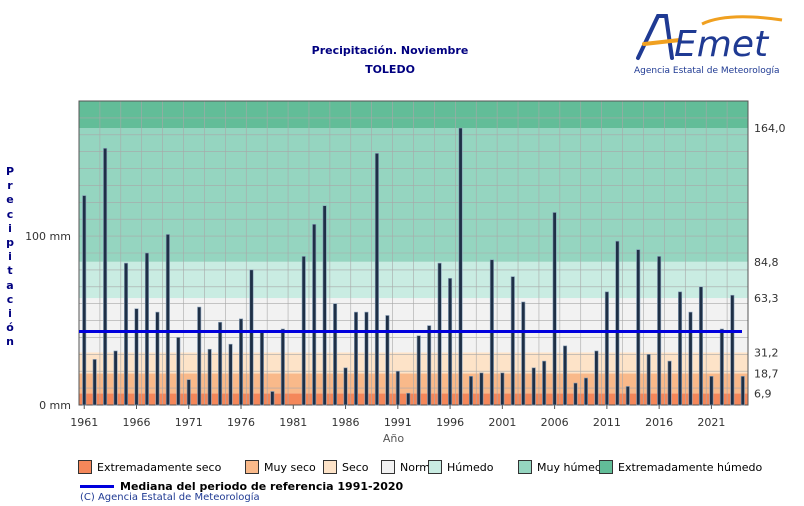 This screenshot has width=804, height=506. What do you see at coordinates (10, 243) in the screenshot?
I see `y-axis-label-char: p` at bounding box center [10, 243].